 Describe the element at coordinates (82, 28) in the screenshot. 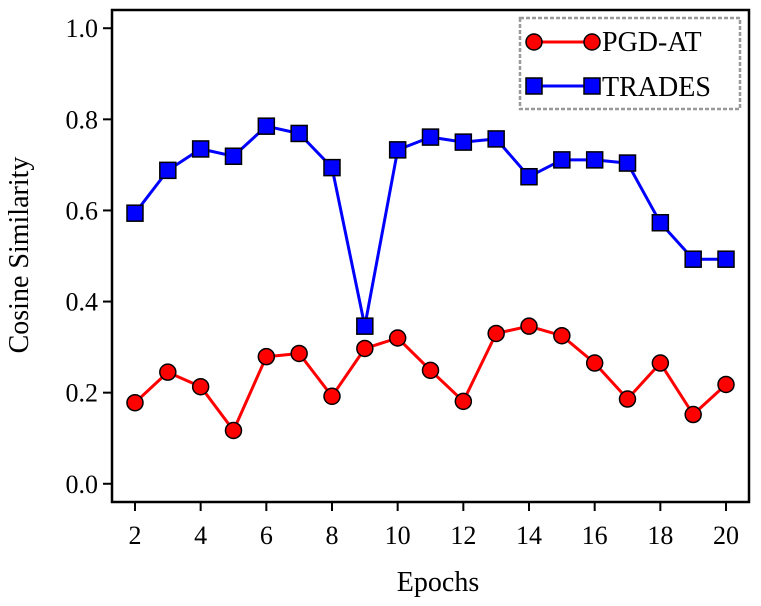

I see `y-tick-label: 1.0` at that location.